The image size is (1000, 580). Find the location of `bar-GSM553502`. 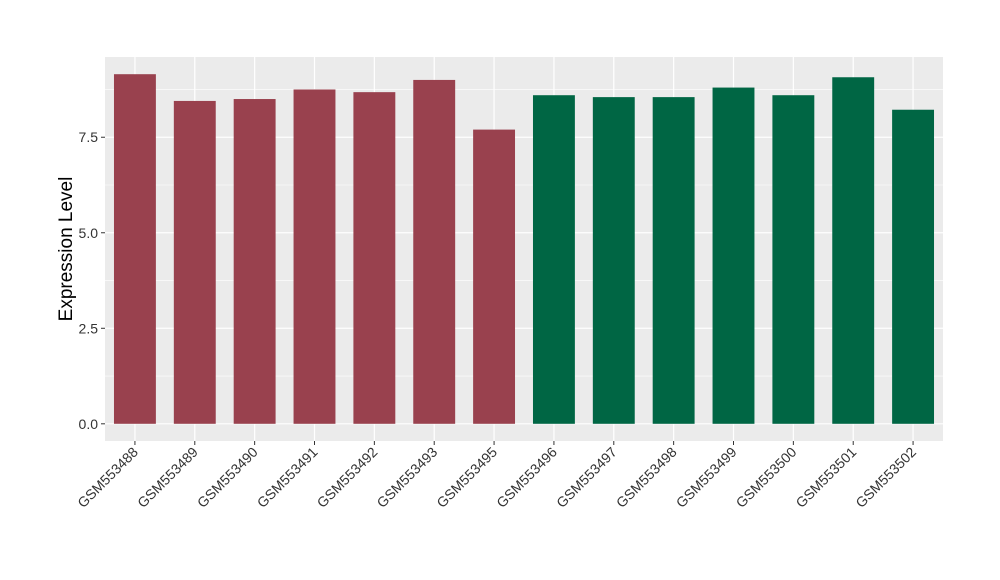

bar-GSM553502 is located at coordinates (913, 266).